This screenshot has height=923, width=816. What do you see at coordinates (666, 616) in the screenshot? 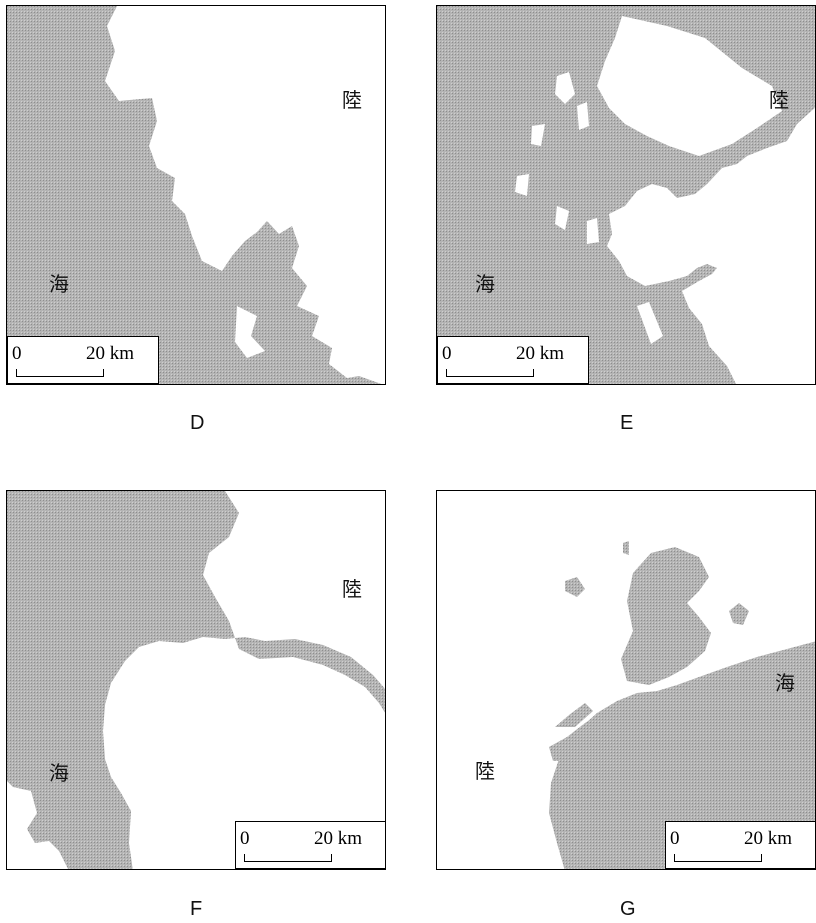
I see `bay-inlet` at bounding box center [666, 616].